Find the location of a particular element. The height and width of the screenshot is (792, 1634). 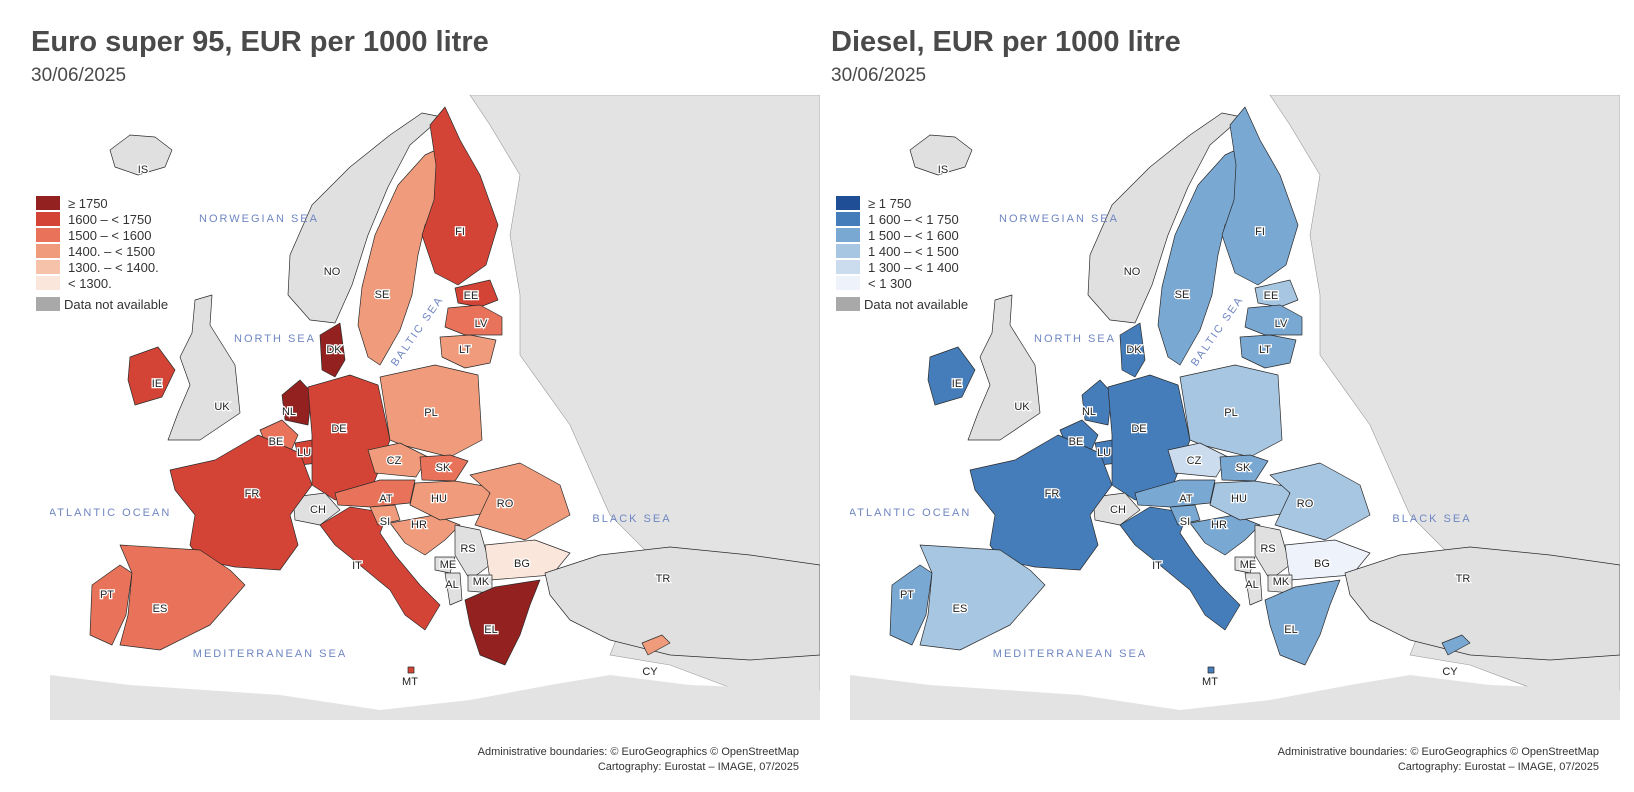

country-label: LV is located at coordinates (1281, 324).